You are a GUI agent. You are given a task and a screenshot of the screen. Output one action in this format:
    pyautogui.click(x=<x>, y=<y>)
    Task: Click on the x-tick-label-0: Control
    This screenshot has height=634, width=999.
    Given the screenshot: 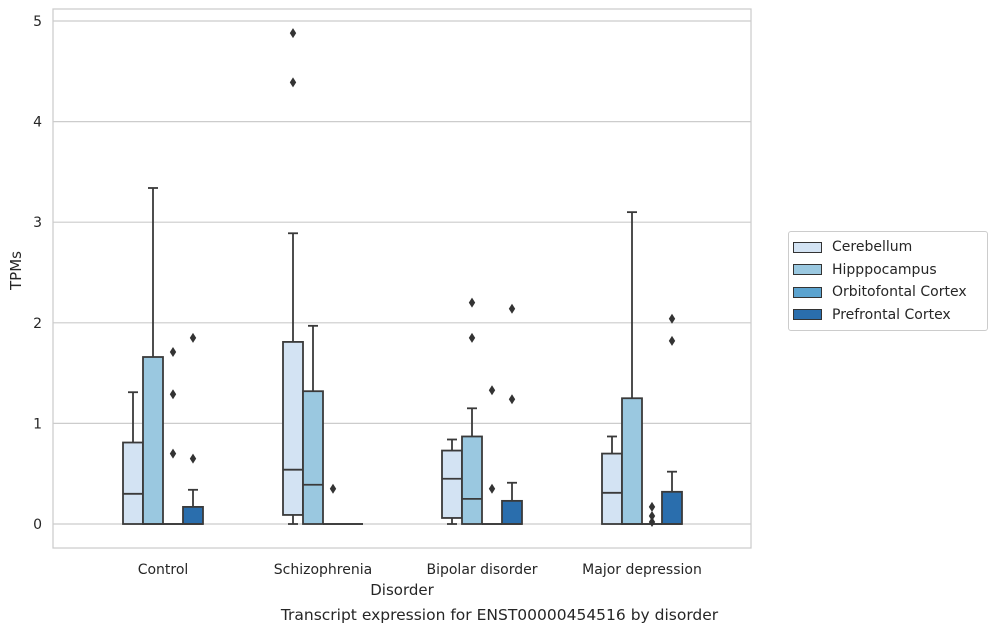 What is the action you would take?
    pyautogui.click(x=163, y=570)
    